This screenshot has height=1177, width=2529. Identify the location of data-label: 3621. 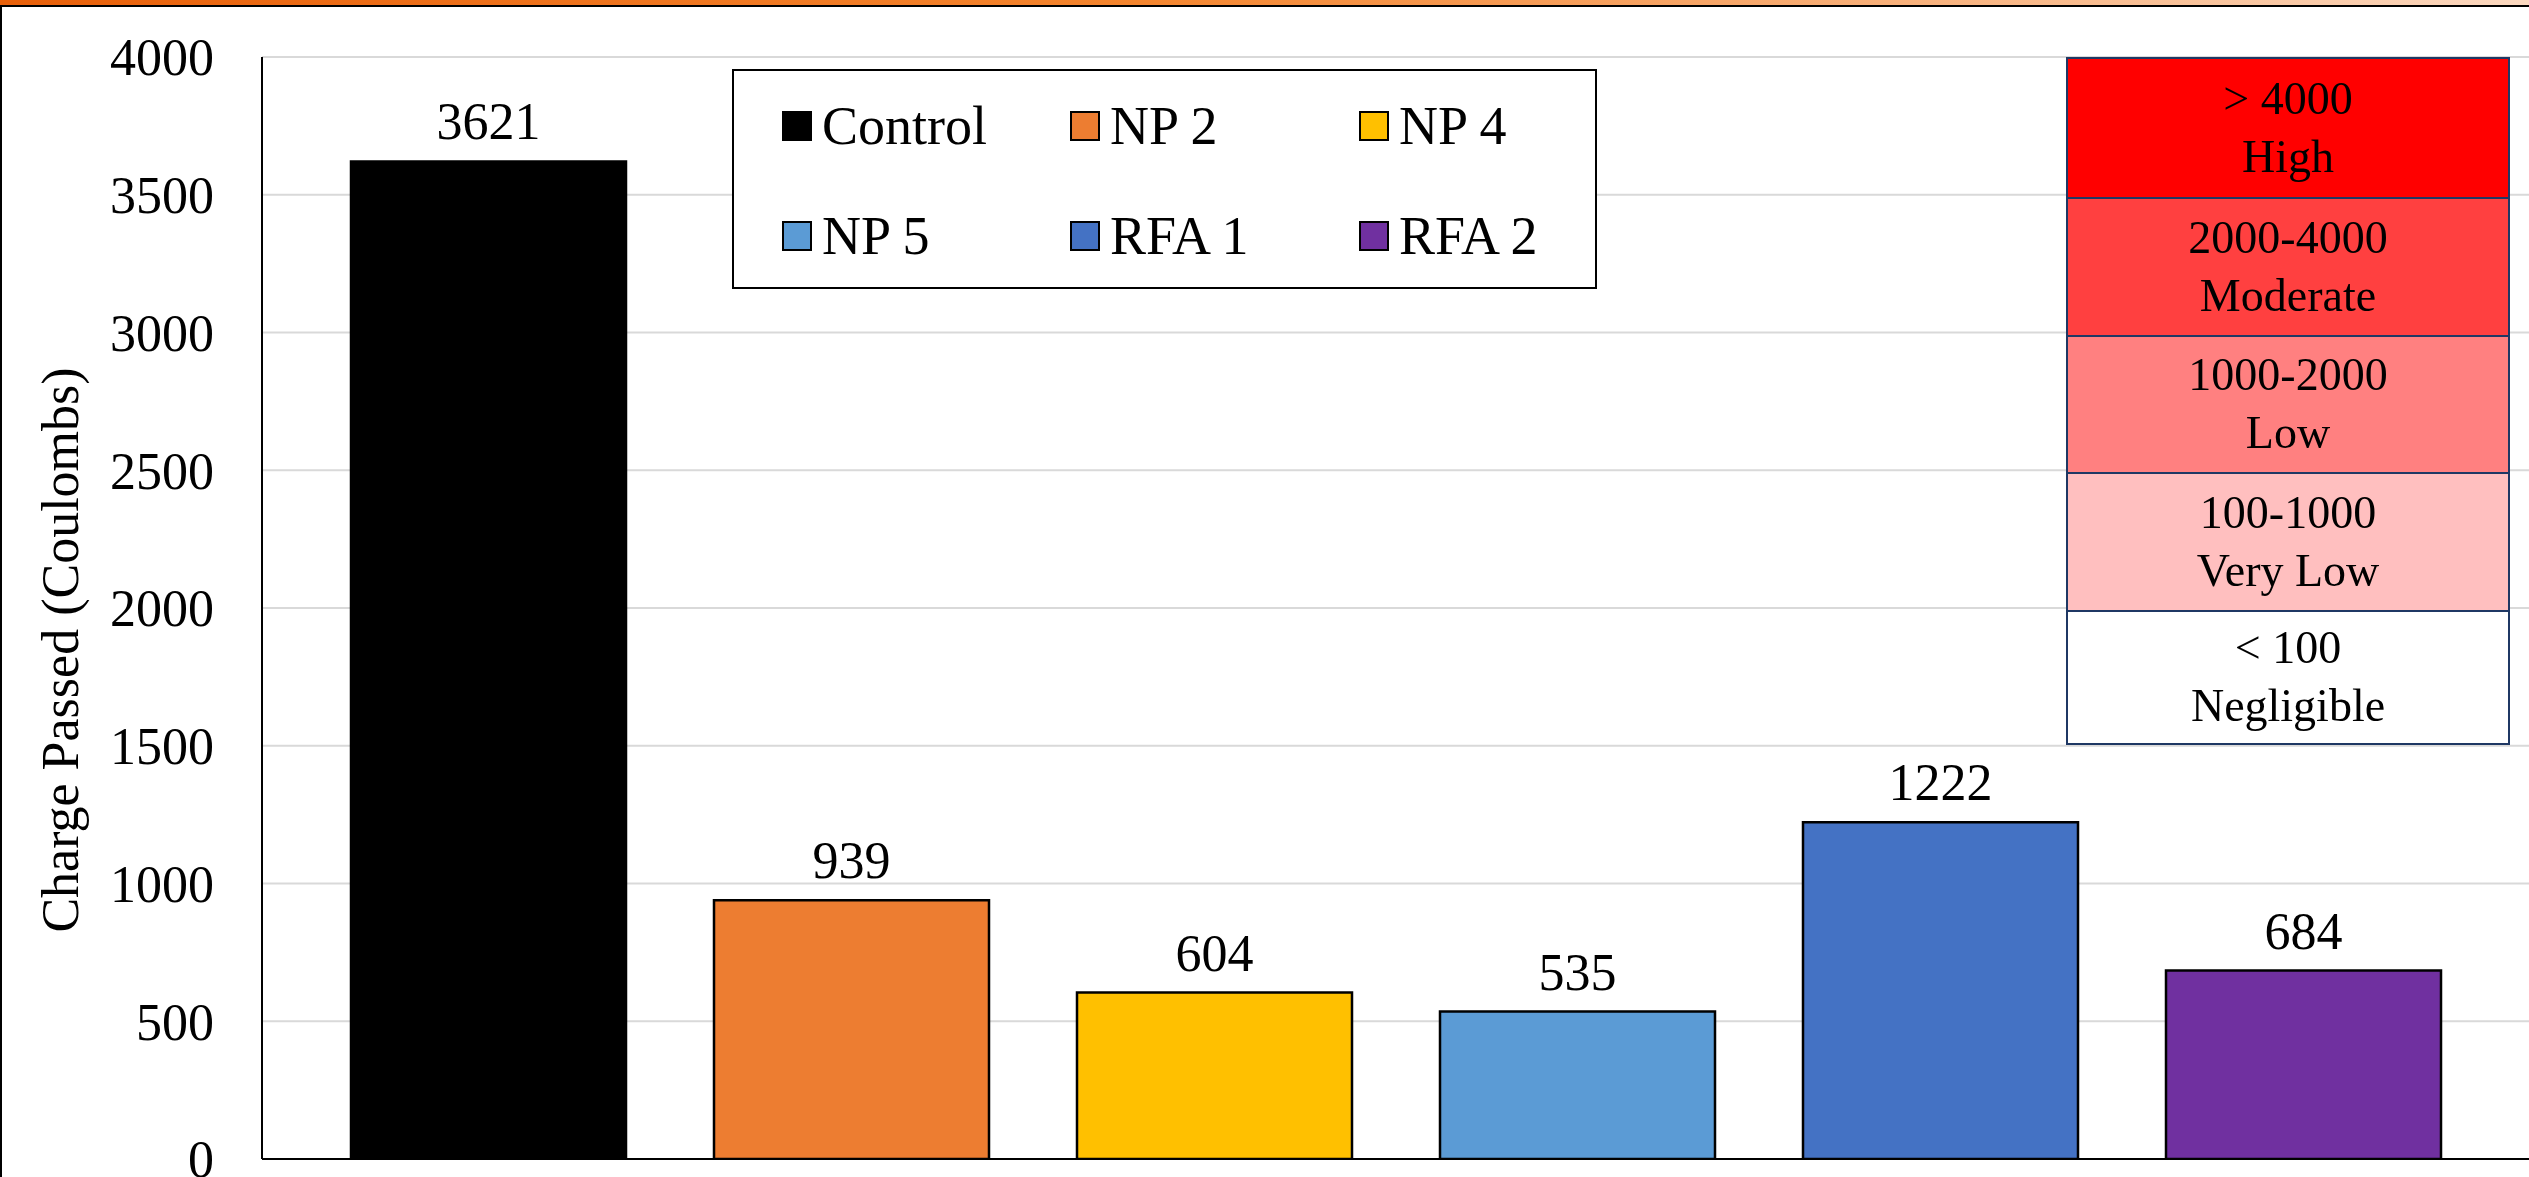
(488, 122).